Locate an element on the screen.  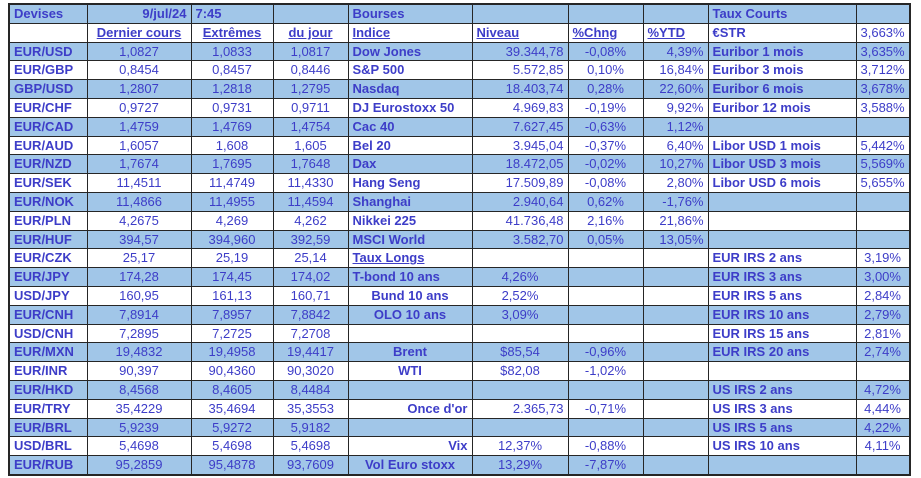
col-header-niveau: Niveau is located at coordinates (520, 32).